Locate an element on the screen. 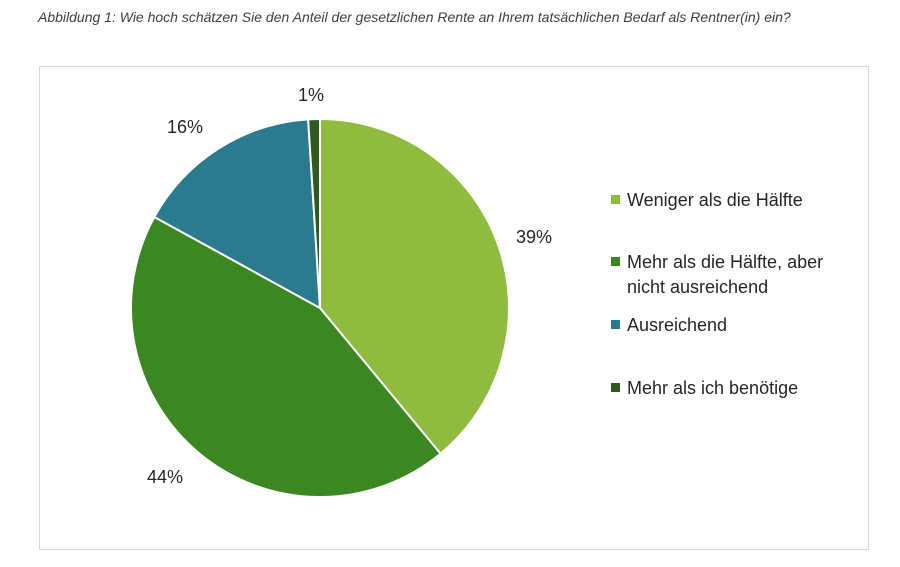 This screenshot has height=567, width=900. legend-label: Mehr als ich benötige is located at coordinates (712, 388).